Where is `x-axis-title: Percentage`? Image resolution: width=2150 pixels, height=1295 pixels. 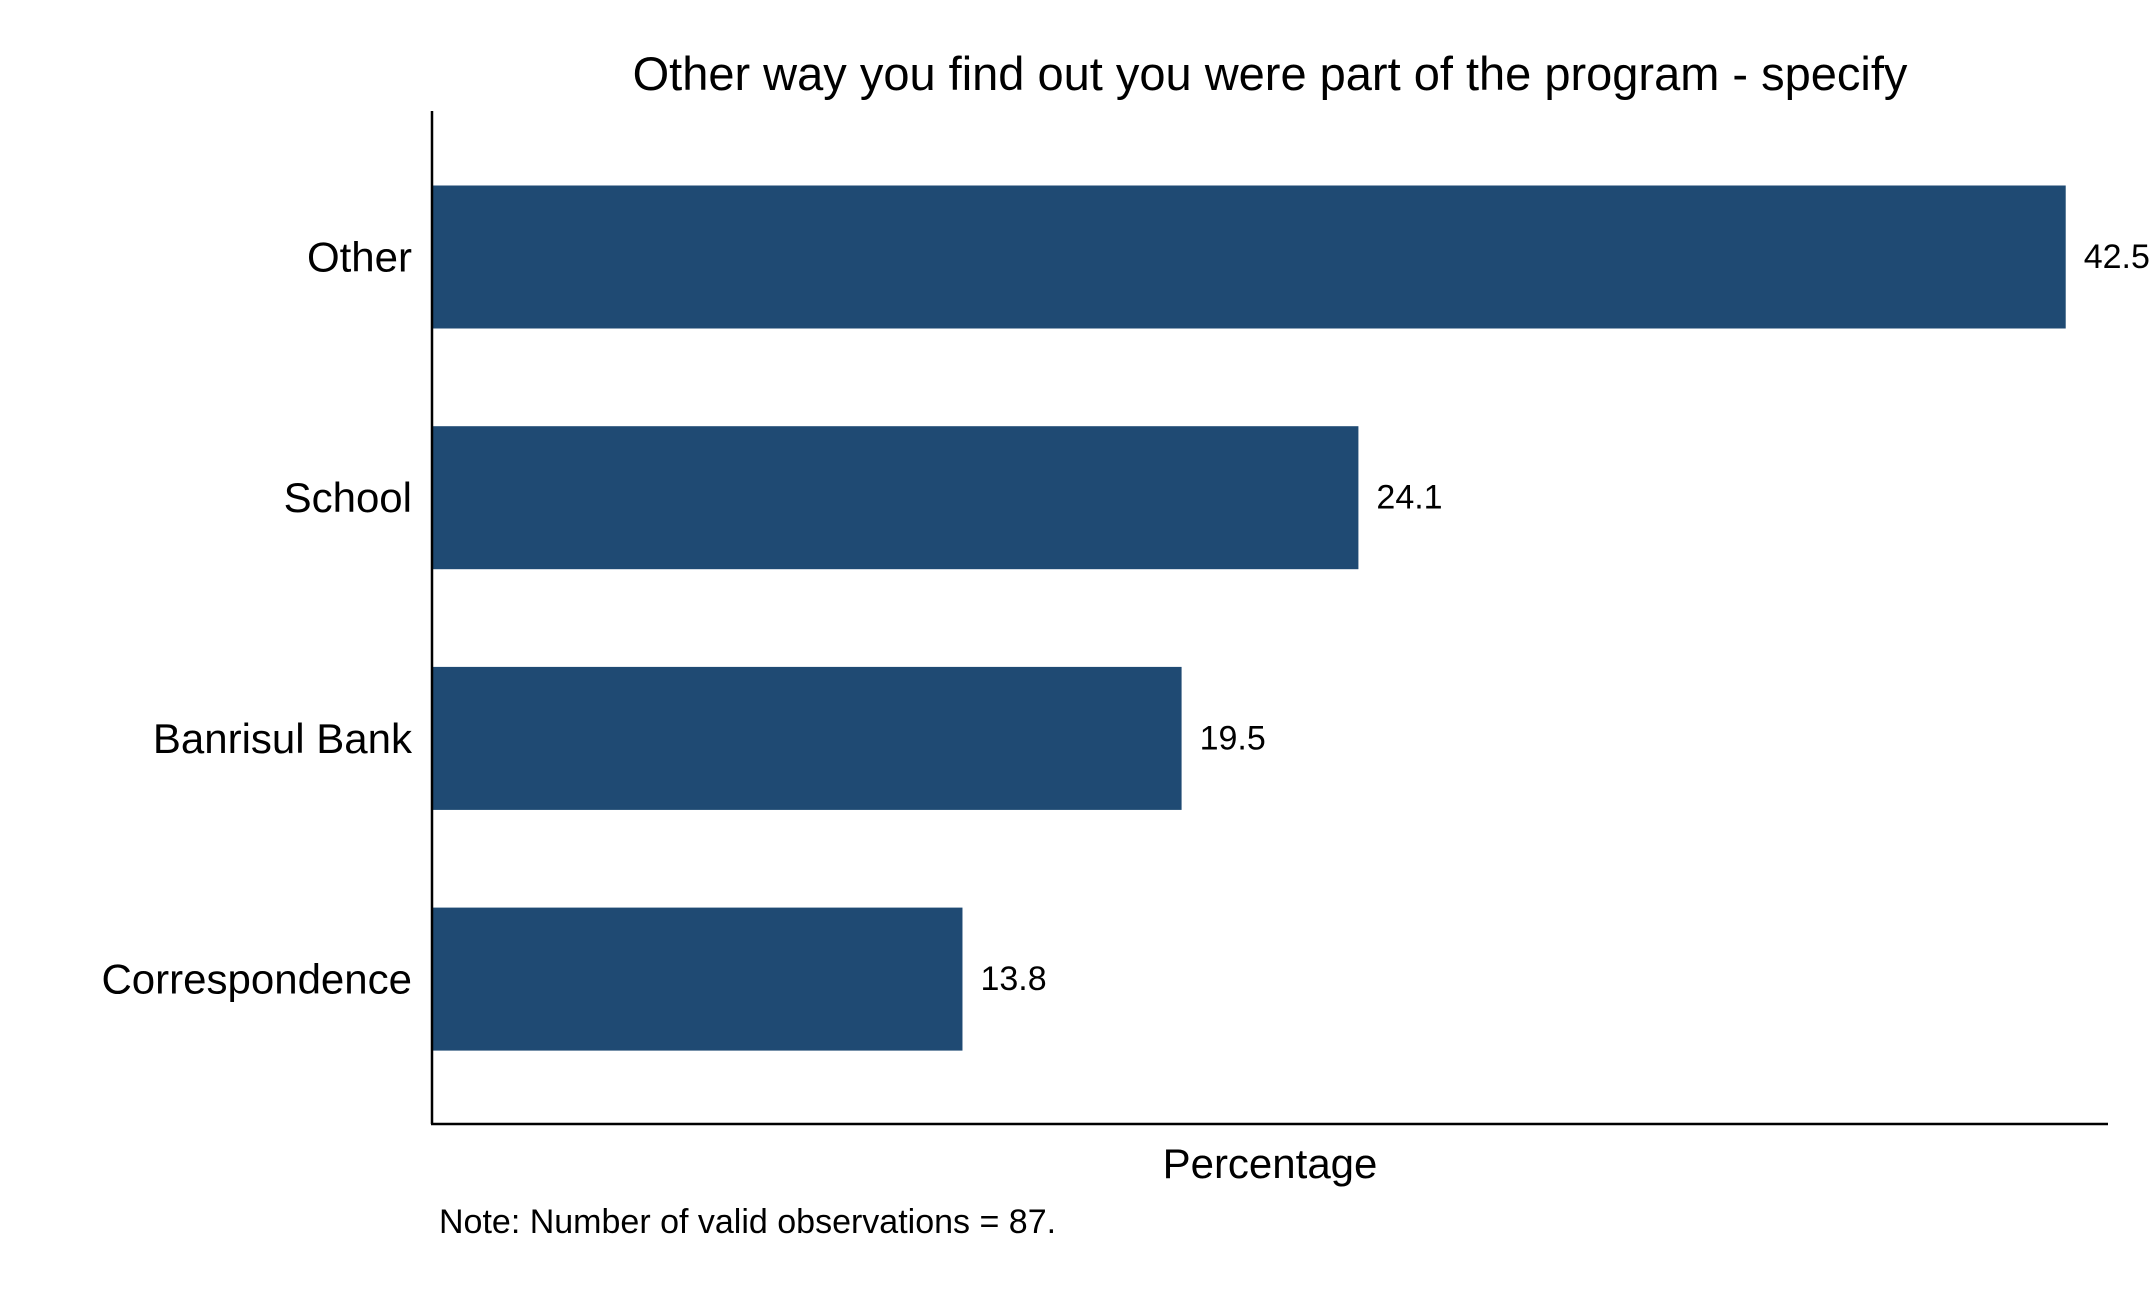
x-axis-title: Percentage is located at coordinates (1270, 1163).